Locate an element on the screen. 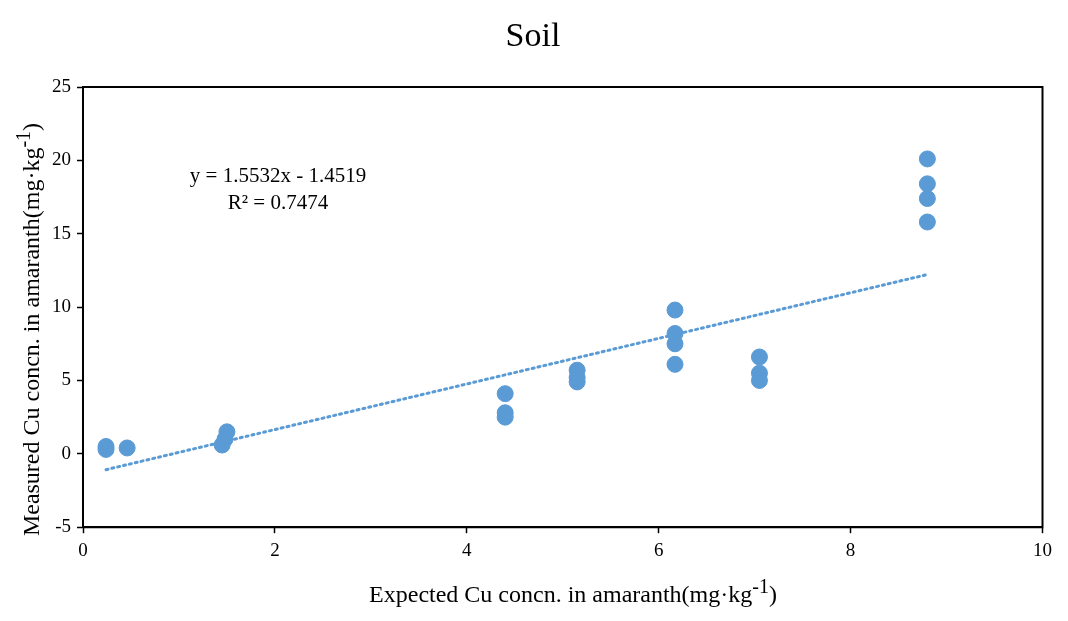 This screenshot has height=621, width=1068. y-tick-label: 5 is located at coordinates (66, 379).